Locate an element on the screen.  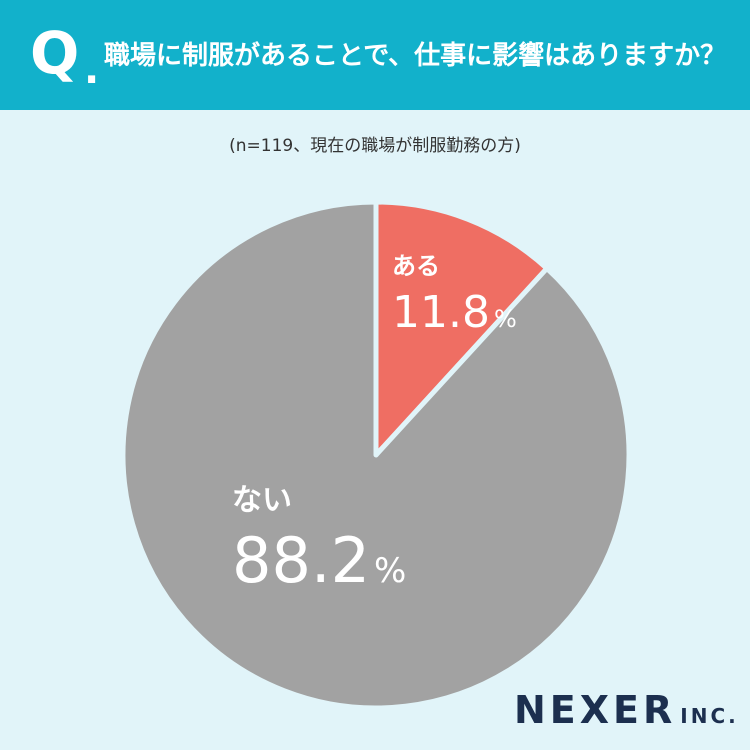
company-logo: NEXER INC. is located at coordinates (626, 710).